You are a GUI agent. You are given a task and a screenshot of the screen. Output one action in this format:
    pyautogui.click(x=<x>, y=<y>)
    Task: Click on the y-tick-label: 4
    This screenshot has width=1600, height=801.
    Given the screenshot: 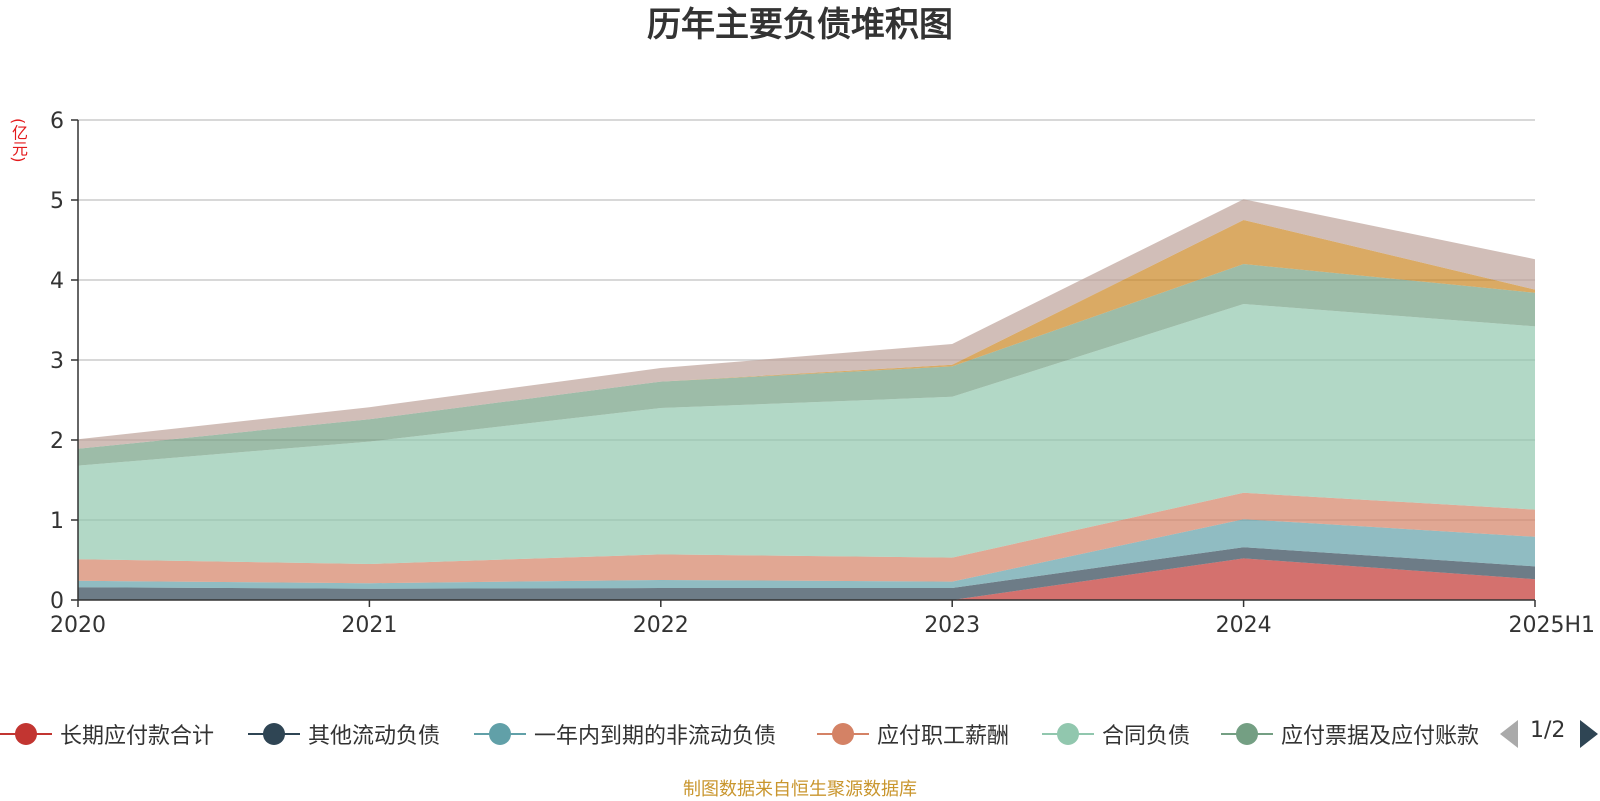 What is the action you would take?
    pyautogui.click(x=57, y=281)
    